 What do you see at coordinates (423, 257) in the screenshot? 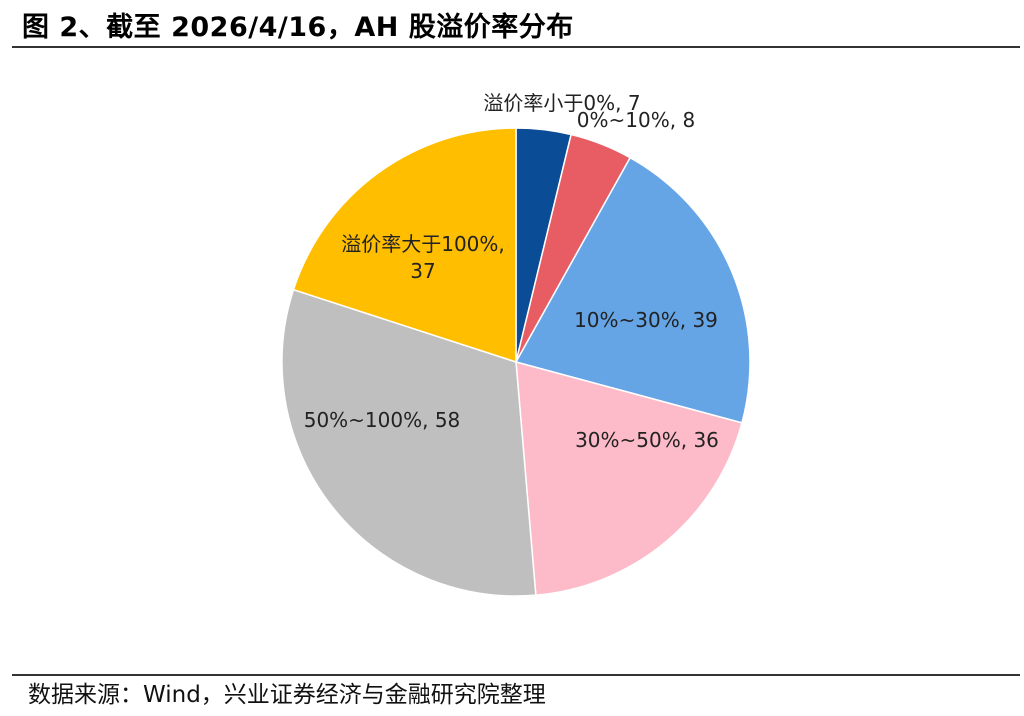
I see `slice-label-6: 溢价率大于100%, 37` at bounding box center [423, 257].